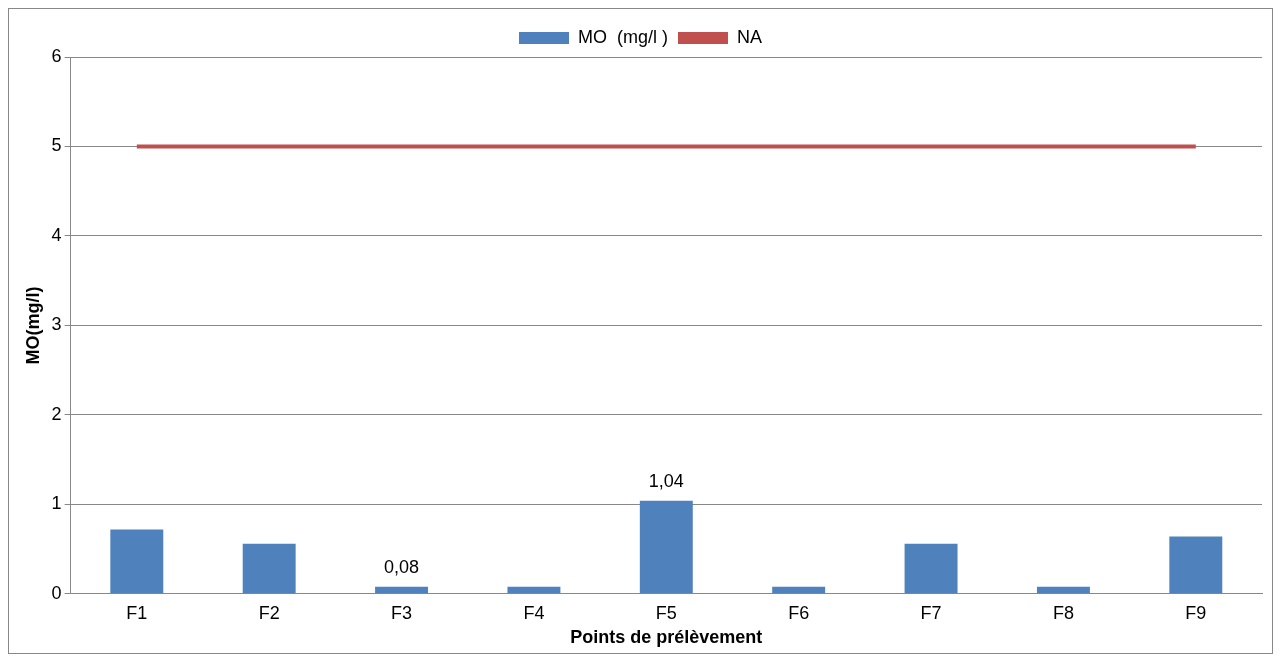 The image size is (1283, 664). Describe the element at coordinates (1063, 612) in the screenshot. I see `x-tick-label: F8` at that location.